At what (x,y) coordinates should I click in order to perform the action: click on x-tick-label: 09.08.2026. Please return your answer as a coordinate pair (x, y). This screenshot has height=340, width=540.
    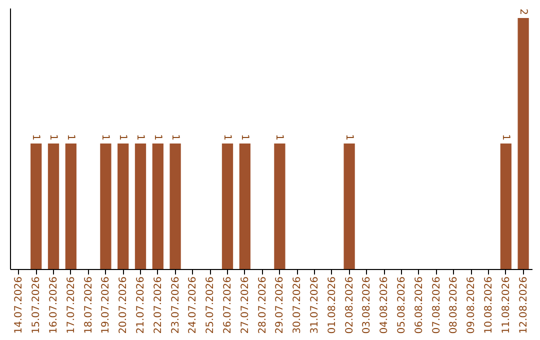
    Looking at the image, I should click on (472, 305).